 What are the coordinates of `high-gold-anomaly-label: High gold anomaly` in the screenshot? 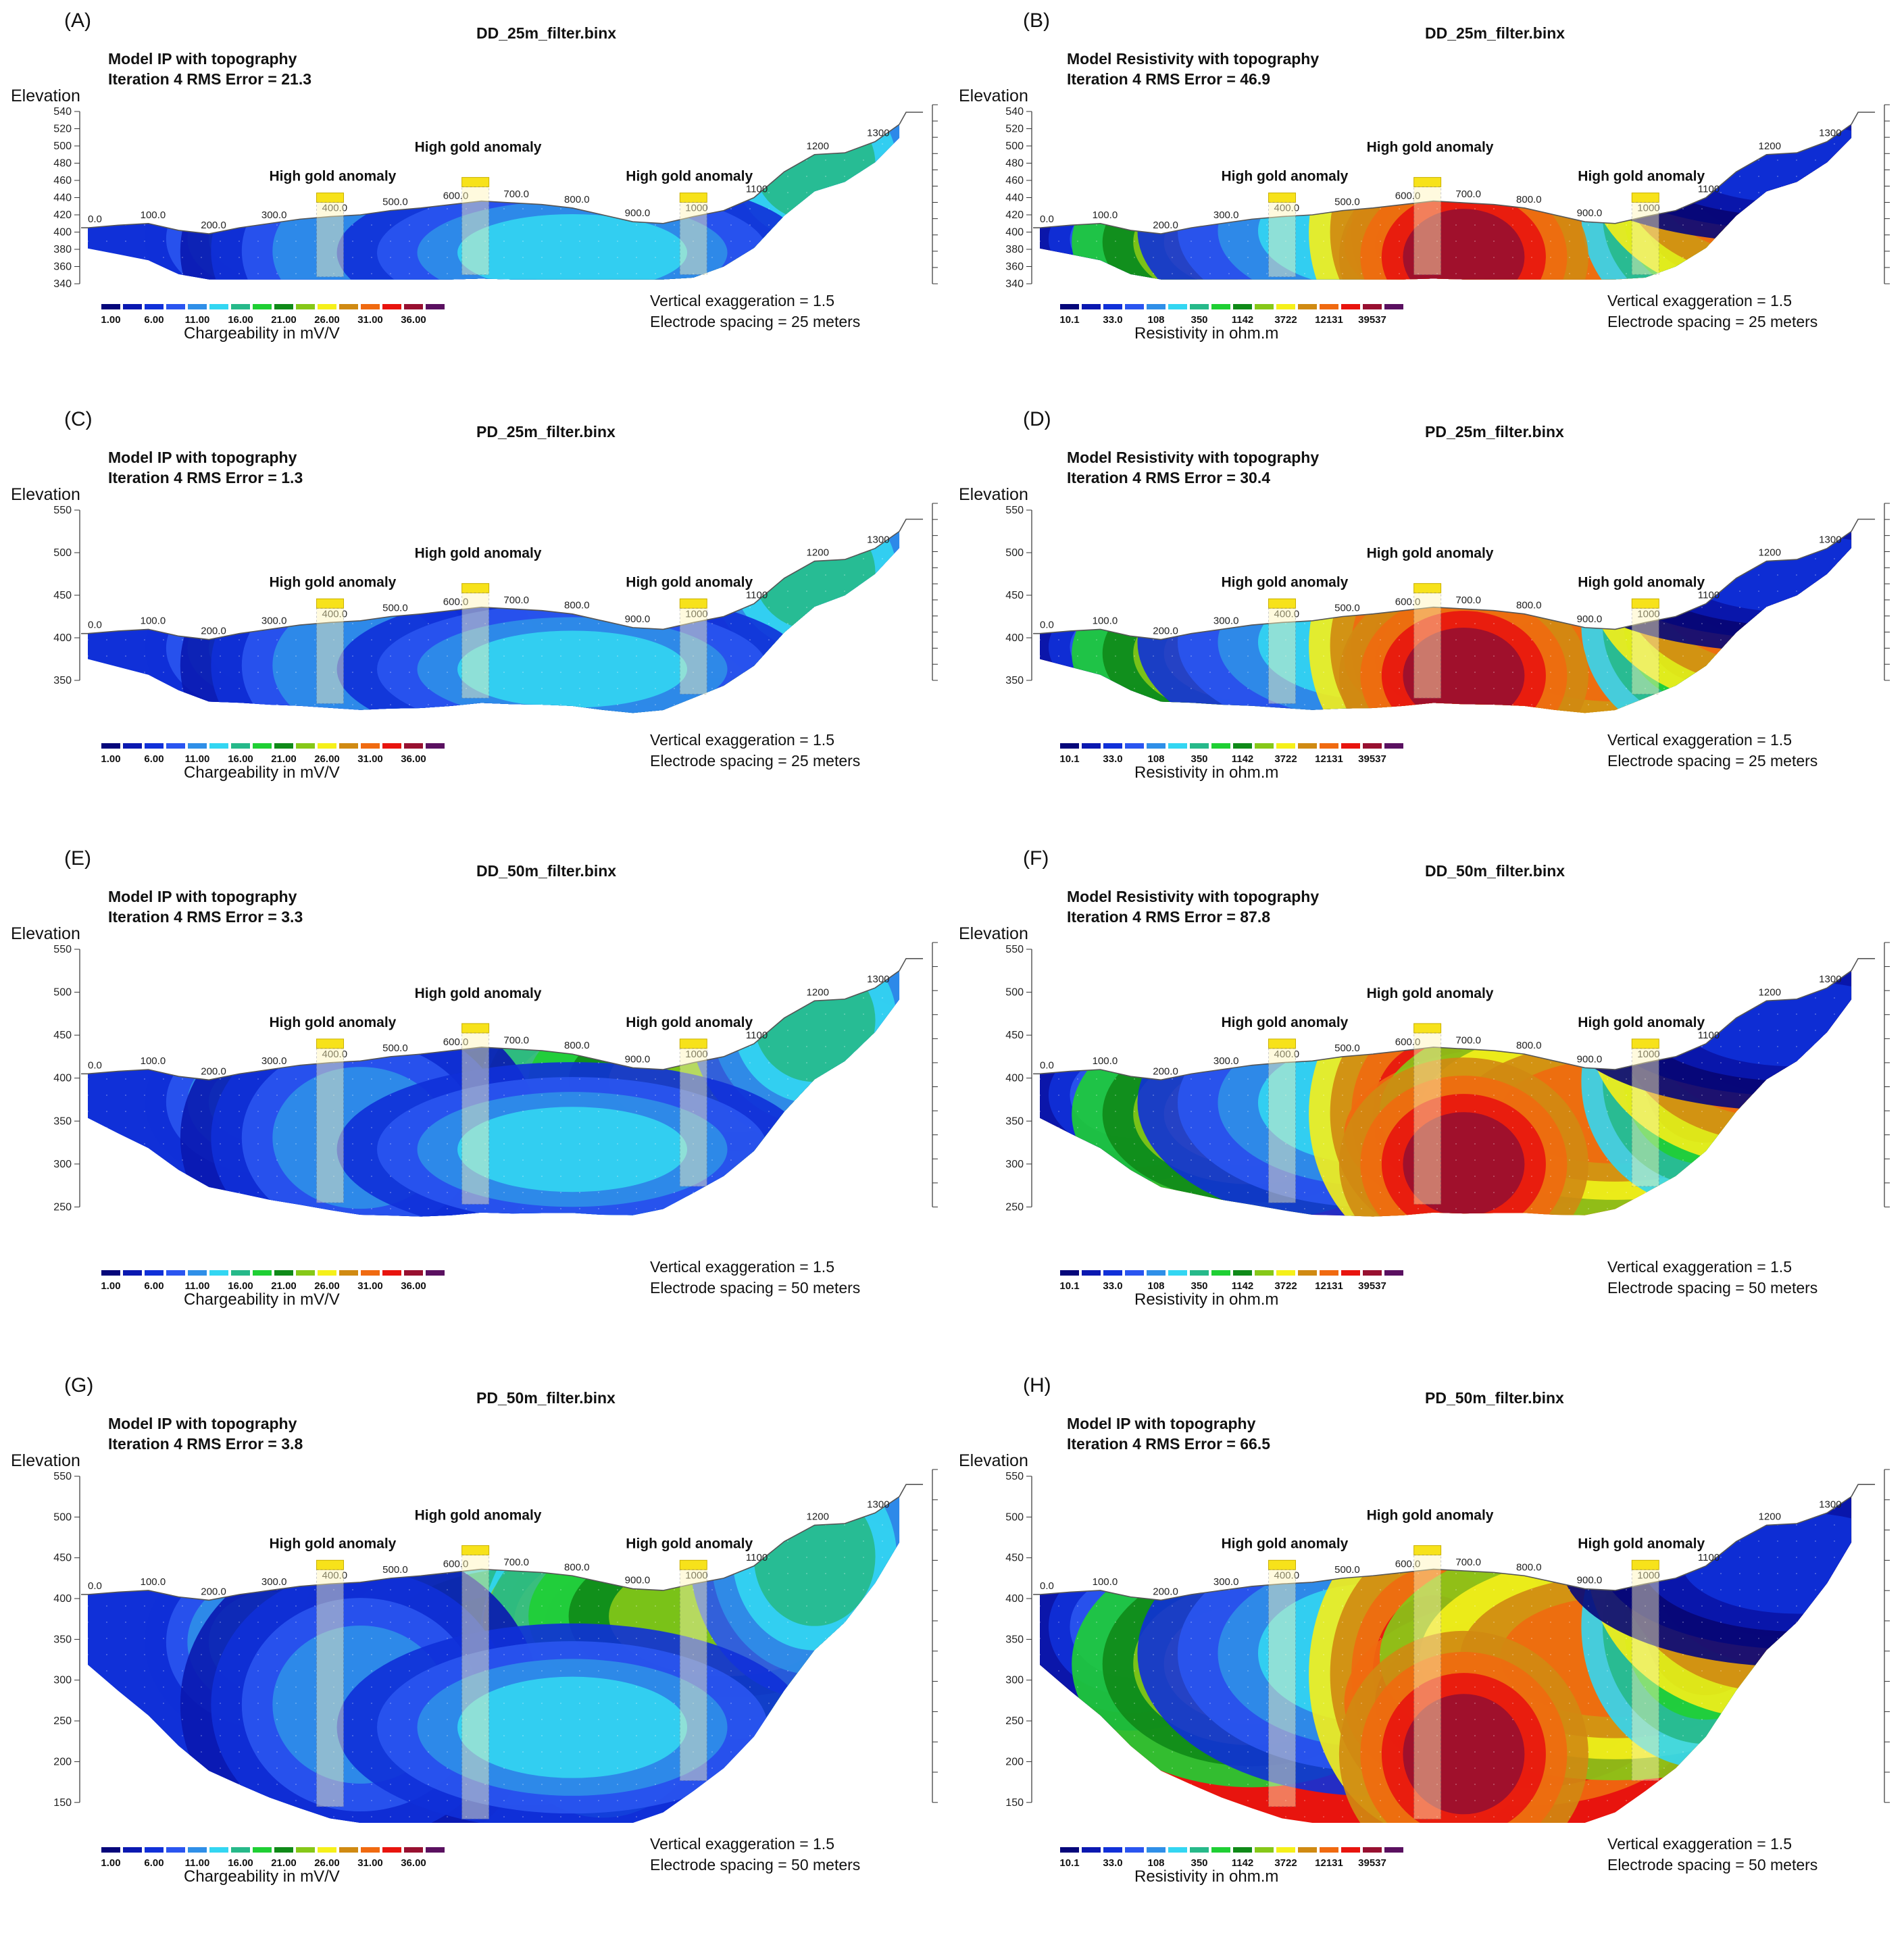 It's located at (1285, 1022).